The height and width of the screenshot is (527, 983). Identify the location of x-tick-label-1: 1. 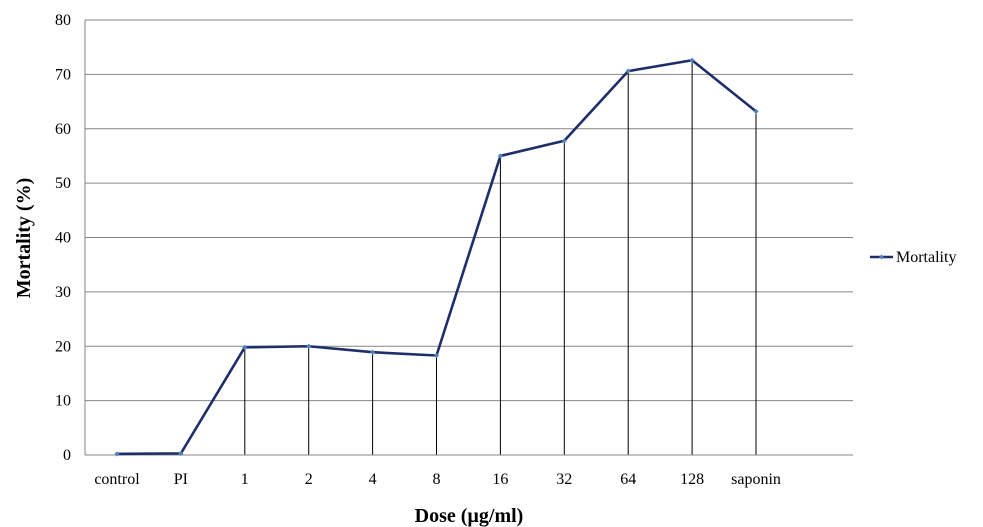
(245, 479).